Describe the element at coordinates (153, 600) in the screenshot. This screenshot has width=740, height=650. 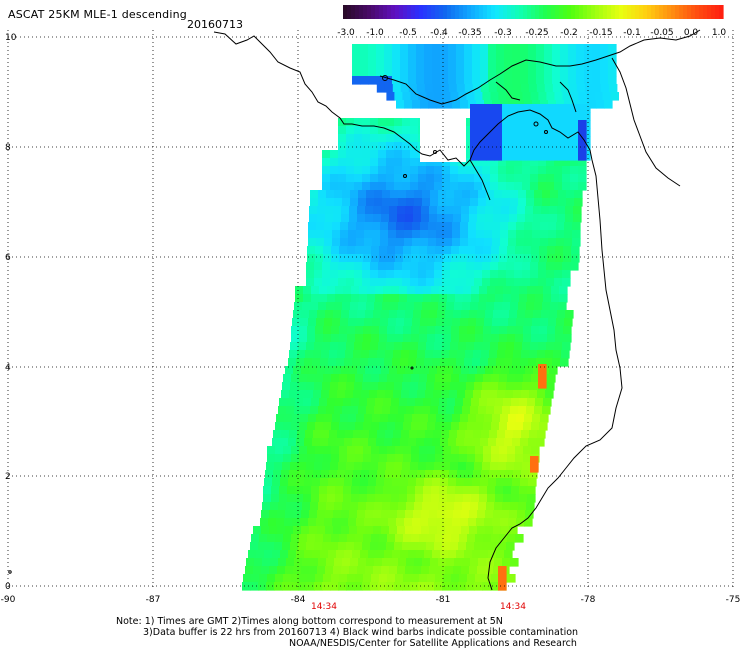
I see `lon-tick-label: -87` at that location.